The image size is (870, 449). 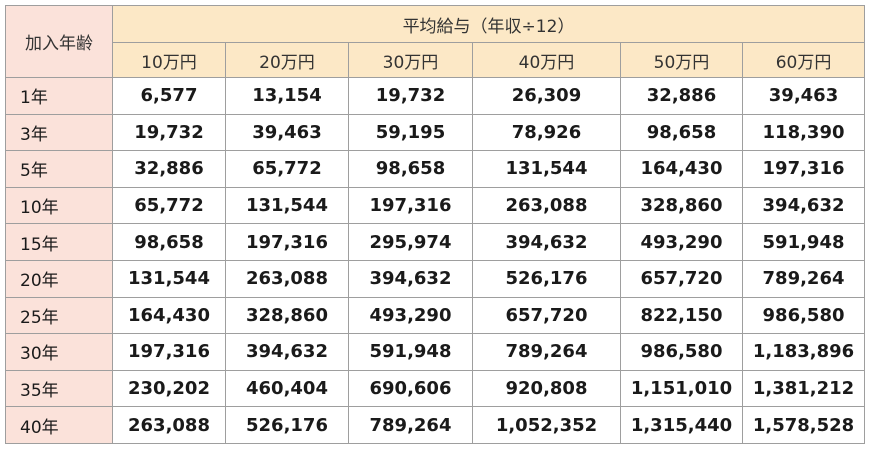 What do you see at coordinates (59, 425) in the screenshot?
I see `row-label: 40年` at bounding box center [59, 425].